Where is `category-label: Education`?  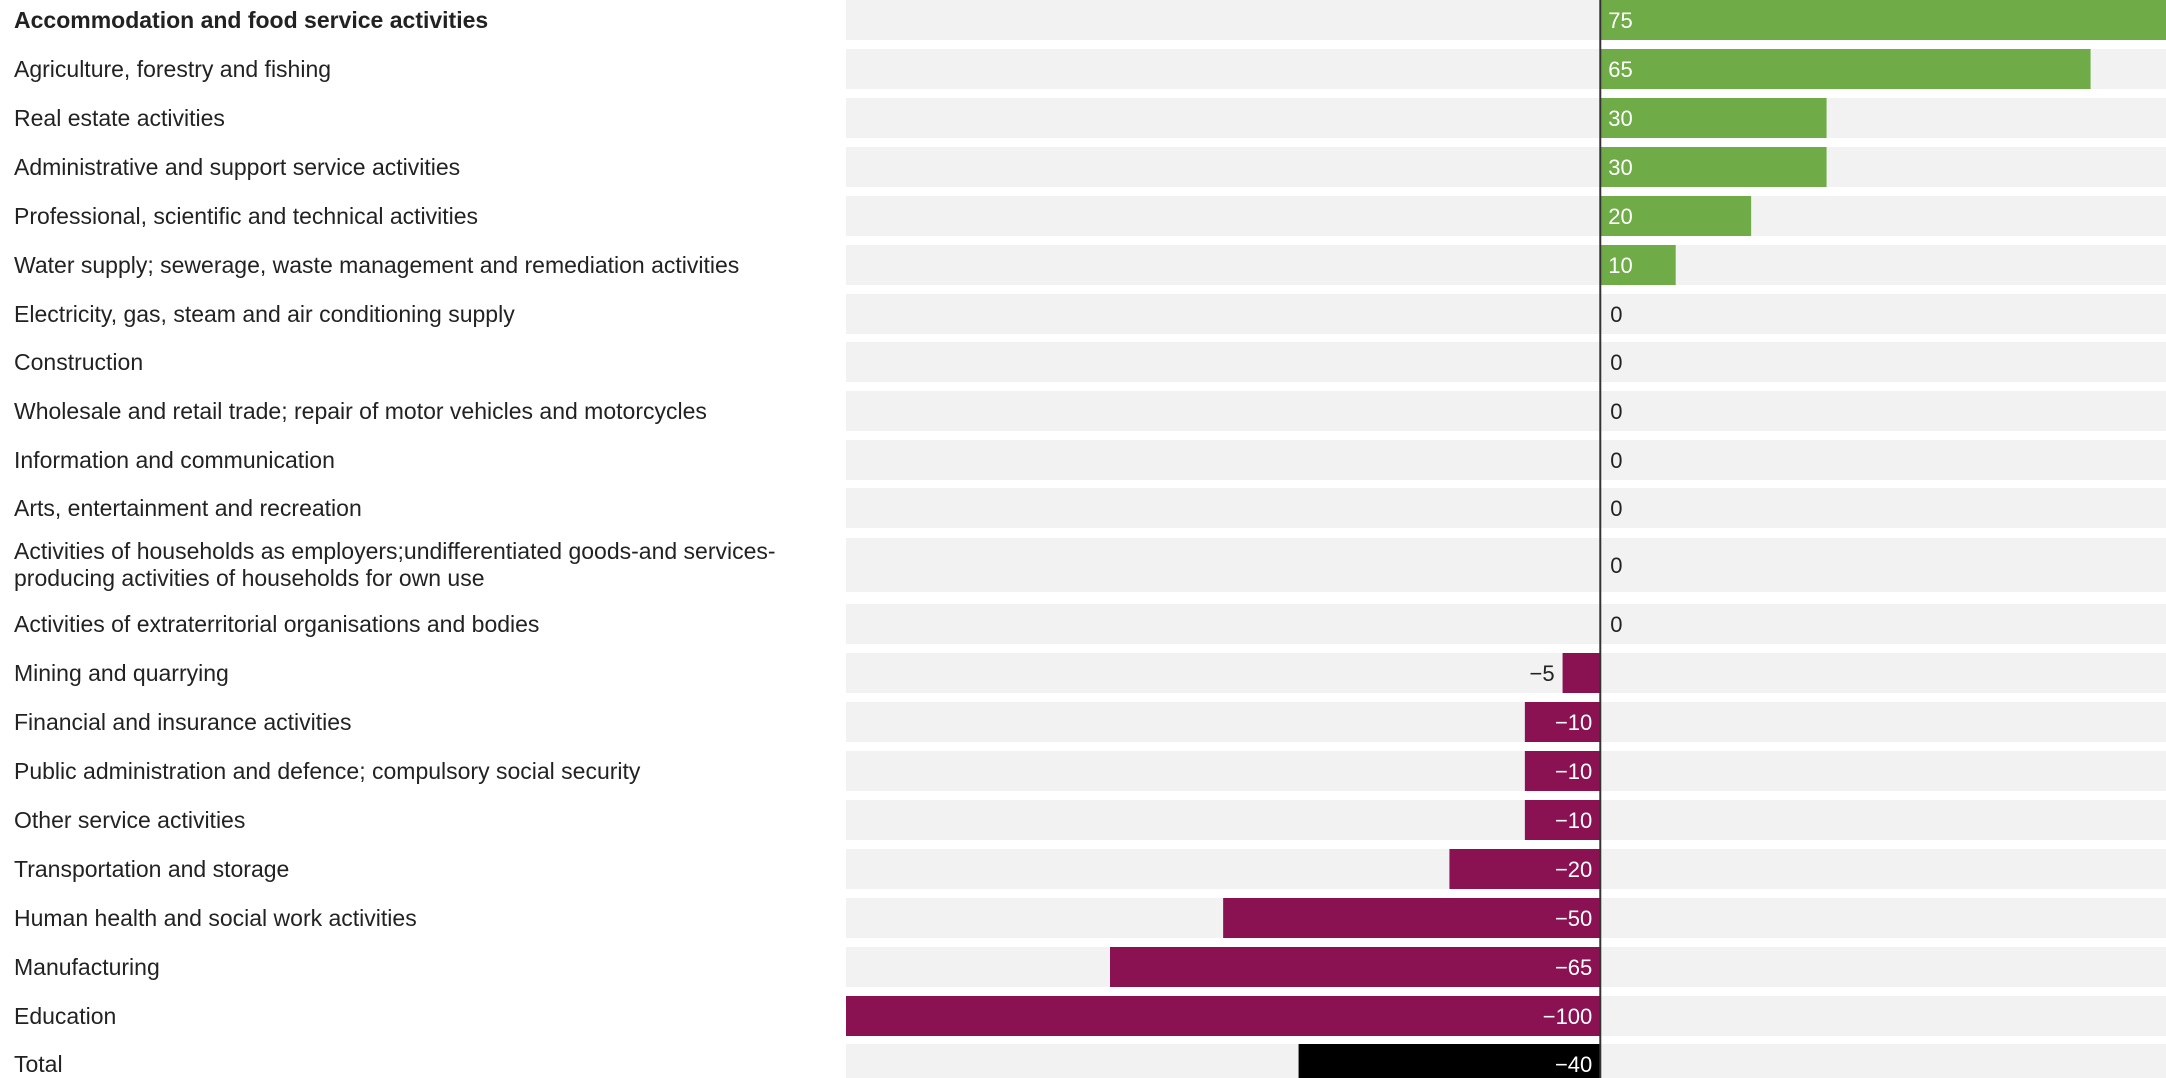
category-label: Education is located at coordinates (65, 1016).